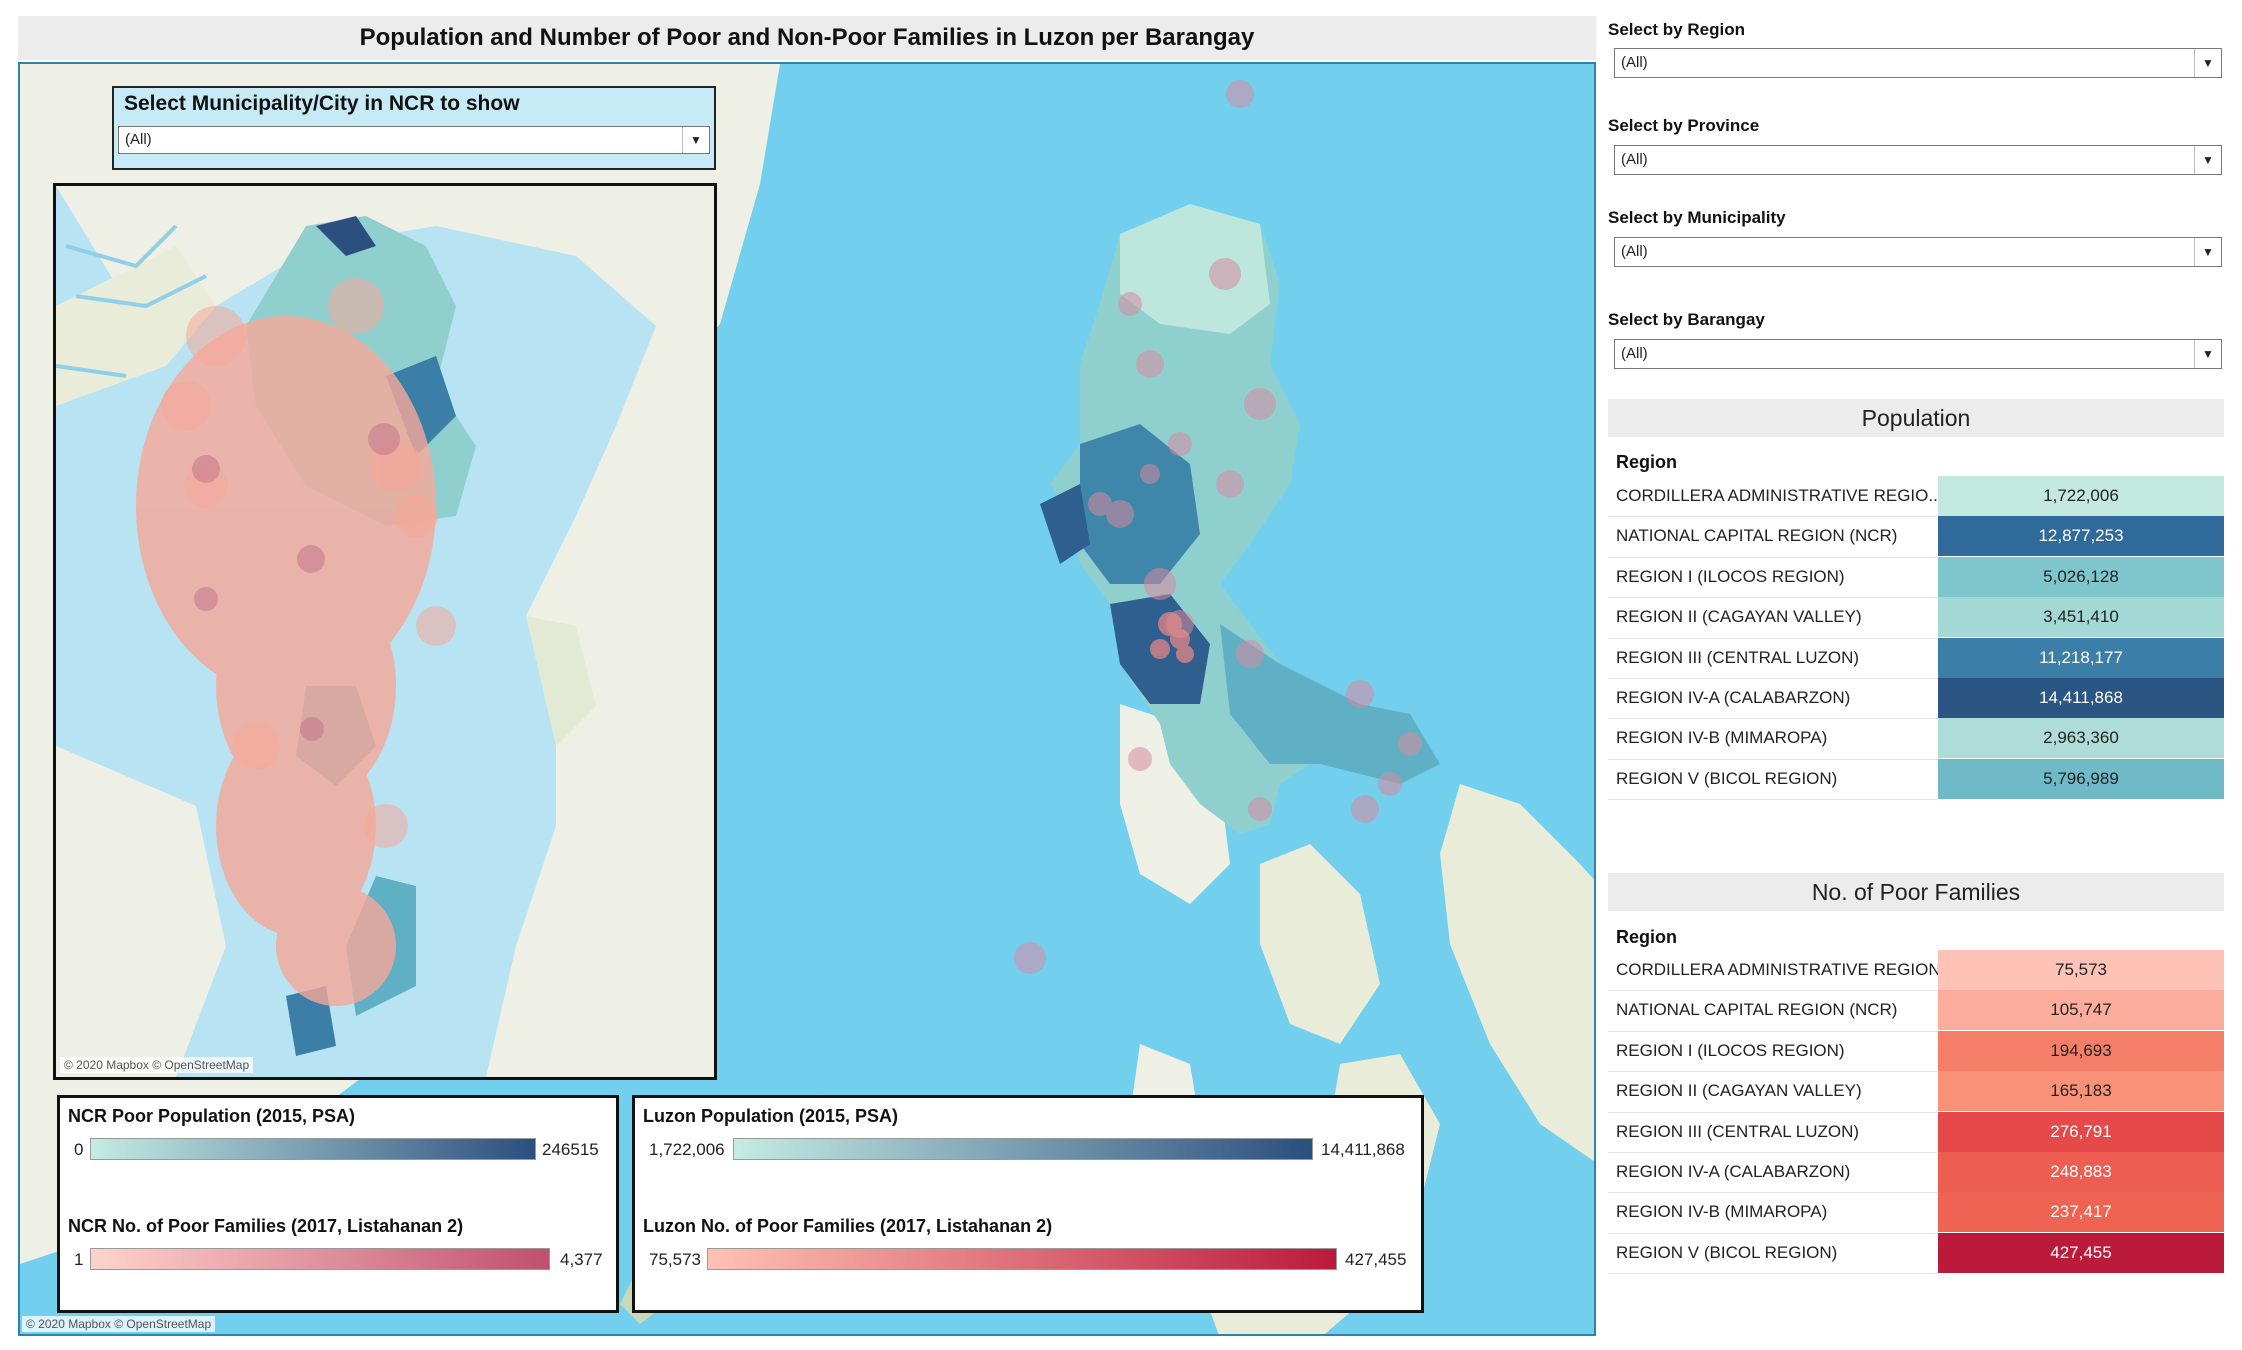 The height and width of the screenshot is (1350, 2242). I want to click on barangay-filter-label: Select by Barangay, so click(1686, 319).